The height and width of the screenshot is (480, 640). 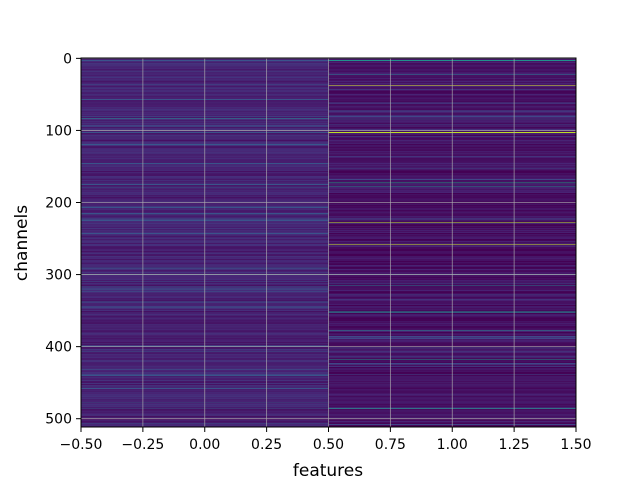 What do you see at coordinates (514, 445) in the screenshot?
I see `x-tick-label: 1.25` at bounding box center [514, 445].